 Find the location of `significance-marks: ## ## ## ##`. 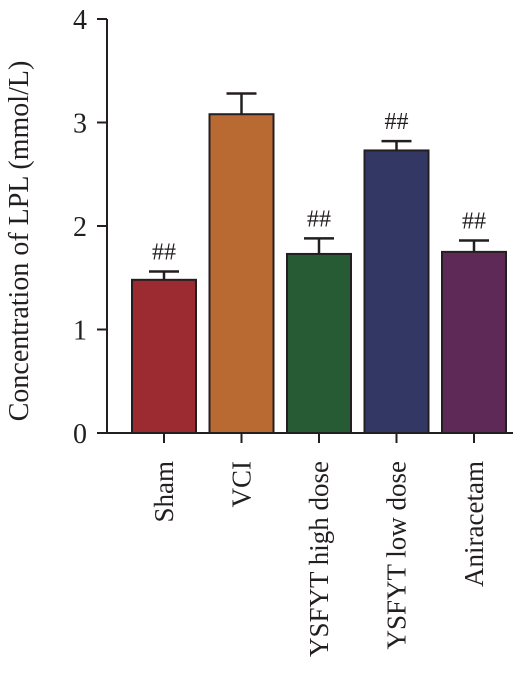

significance-marks: ## ## ## ## is located at coordinates (319, 187).